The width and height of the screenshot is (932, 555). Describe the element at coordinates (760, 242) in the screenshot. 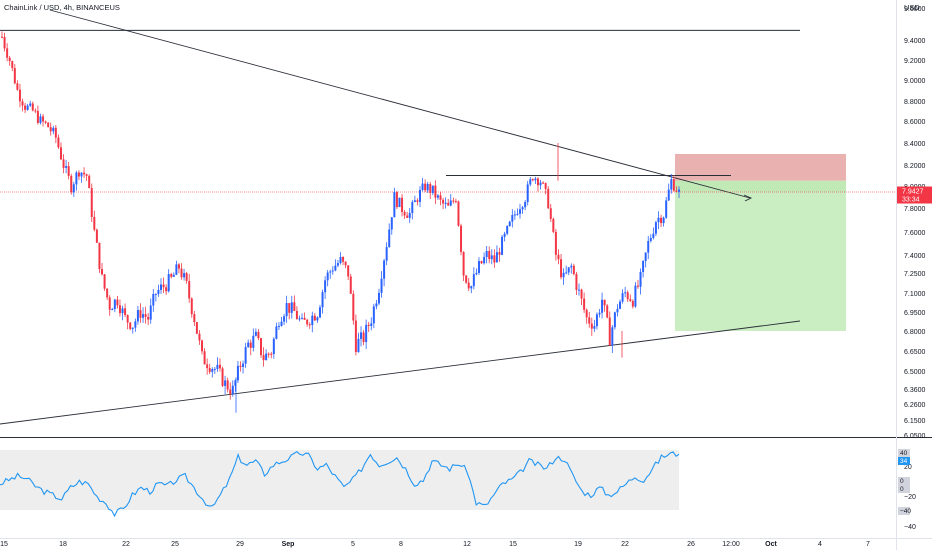

I see `trade-zones` at that location.